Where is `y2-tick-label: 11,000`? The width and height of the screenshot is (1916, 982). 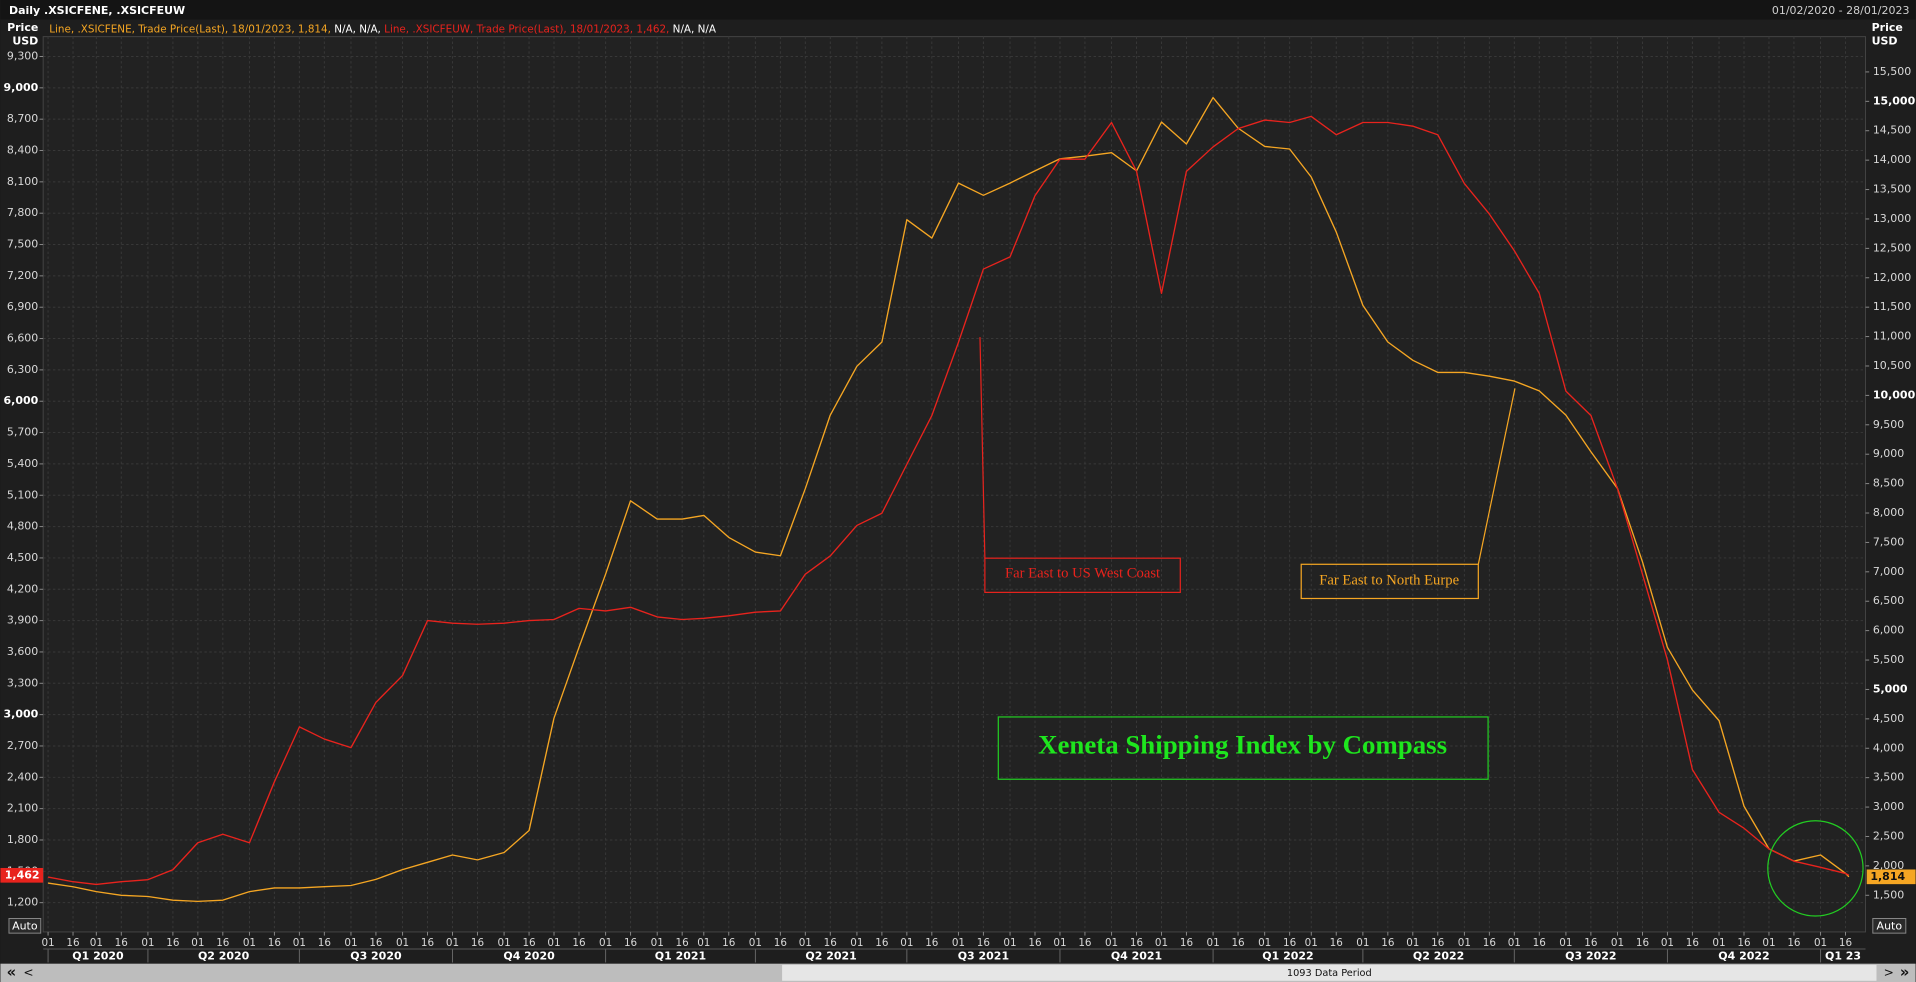
y2-tick-label: 11,000 is located at coordinates (1892, 336).